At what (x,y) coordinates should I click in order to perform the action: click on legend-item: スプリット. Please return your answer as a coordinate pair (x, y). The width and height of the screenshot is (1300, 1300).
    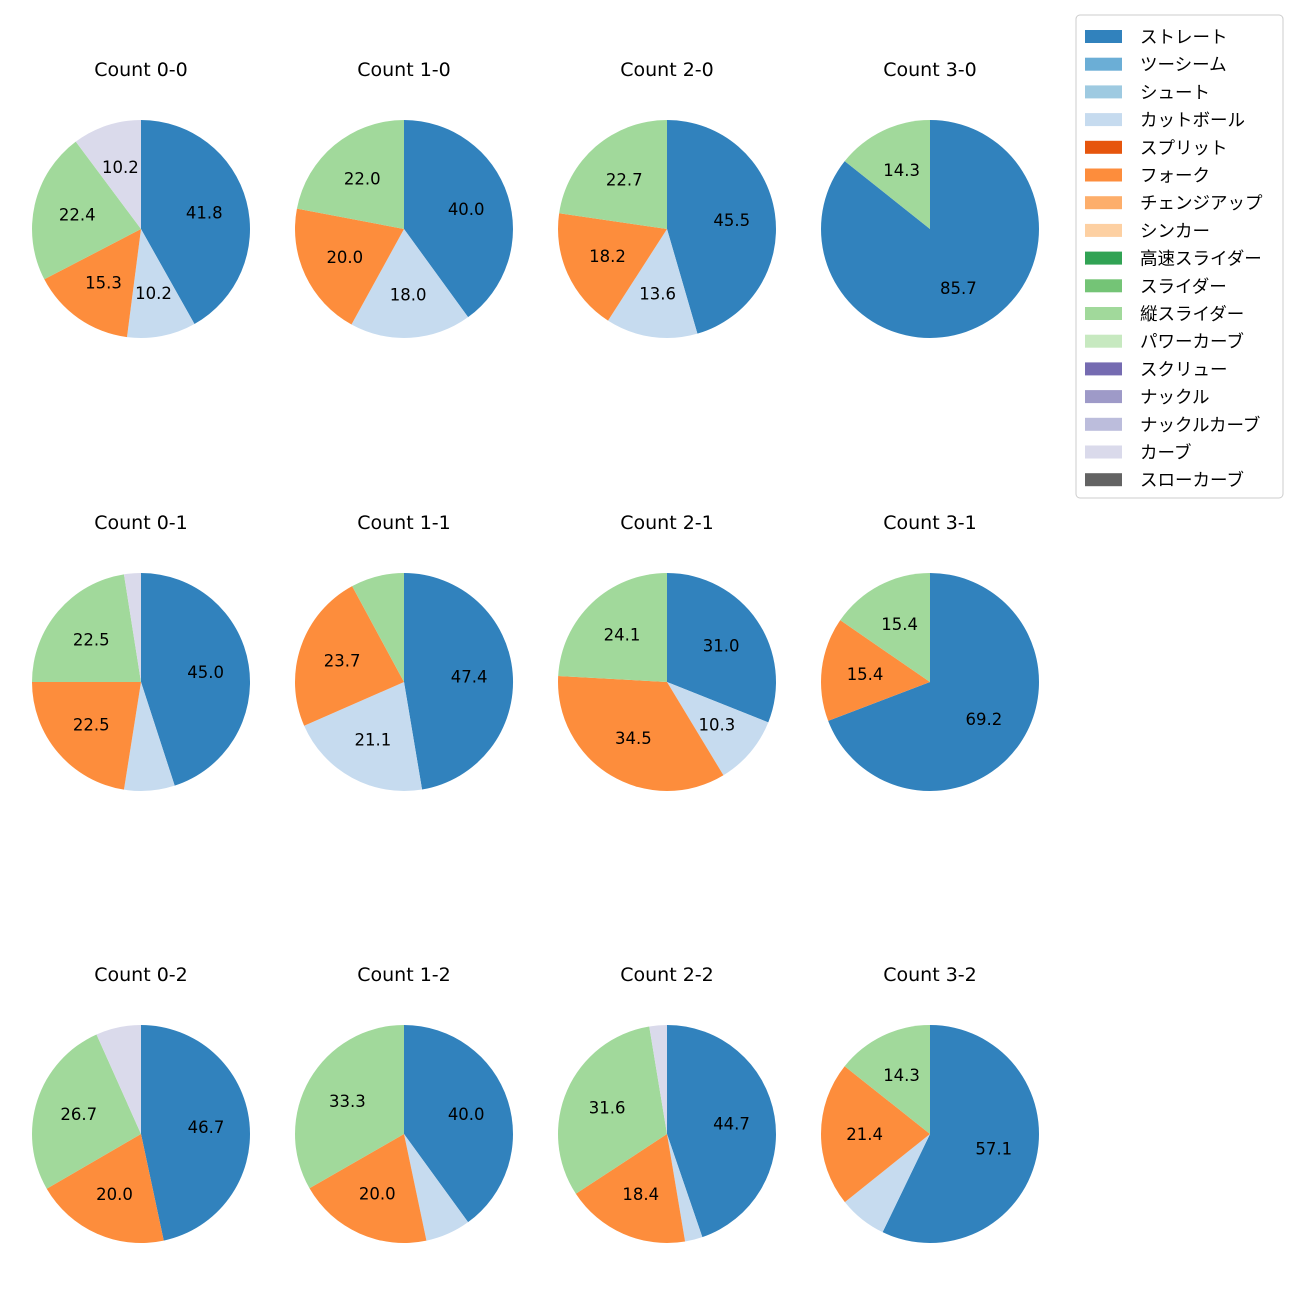
    Looking at the image, I should click on (1156, 149).